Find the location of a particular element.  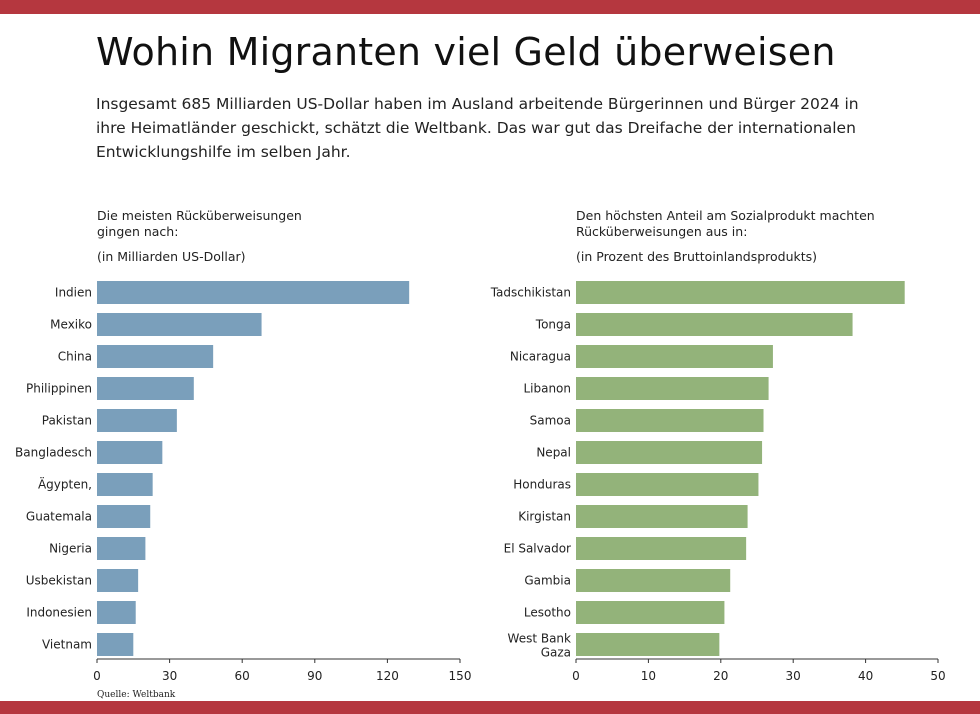

right-category-label: Libanon is located at coordinates (547, 389).